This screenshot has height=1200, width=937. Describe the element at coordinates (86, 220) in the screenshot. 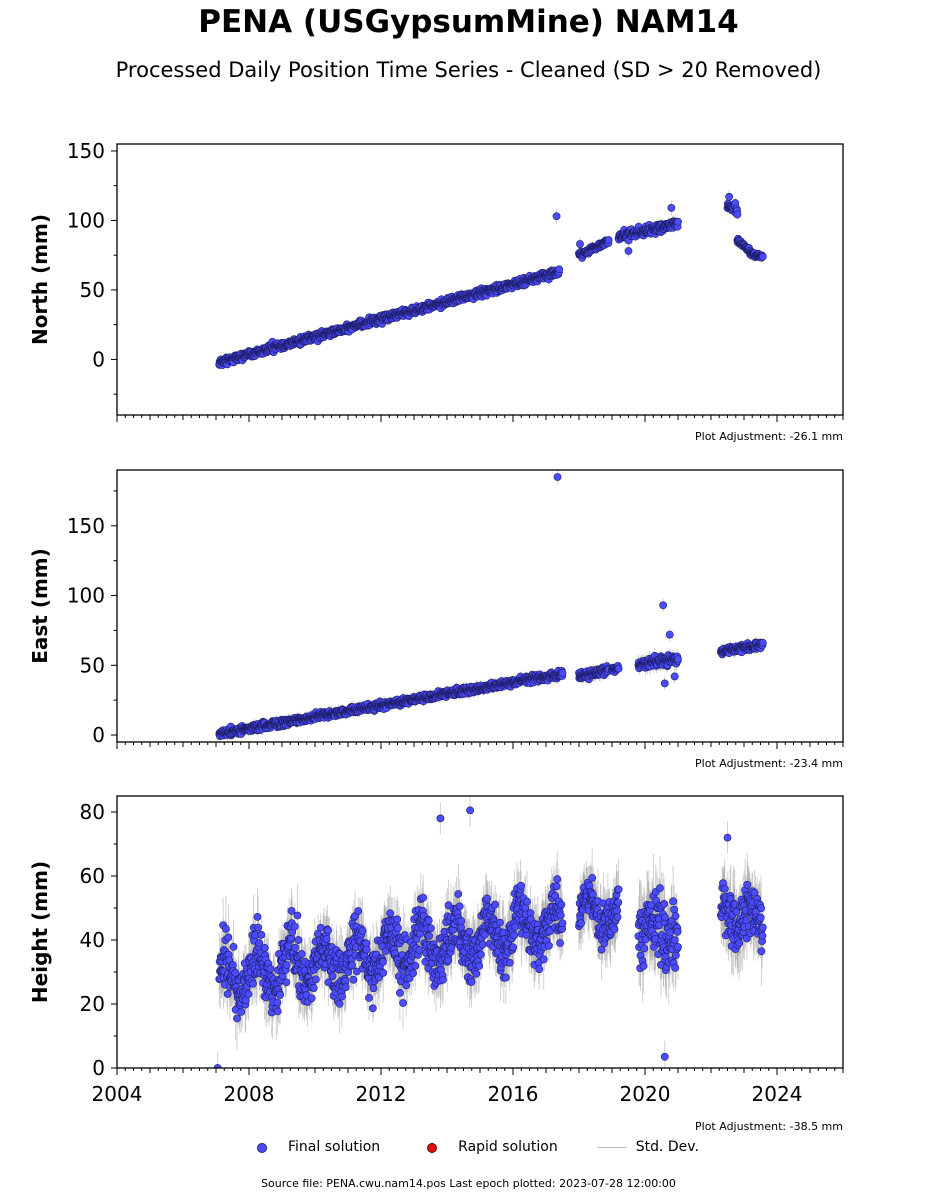

I see `y-tick-label: 100` at that location.